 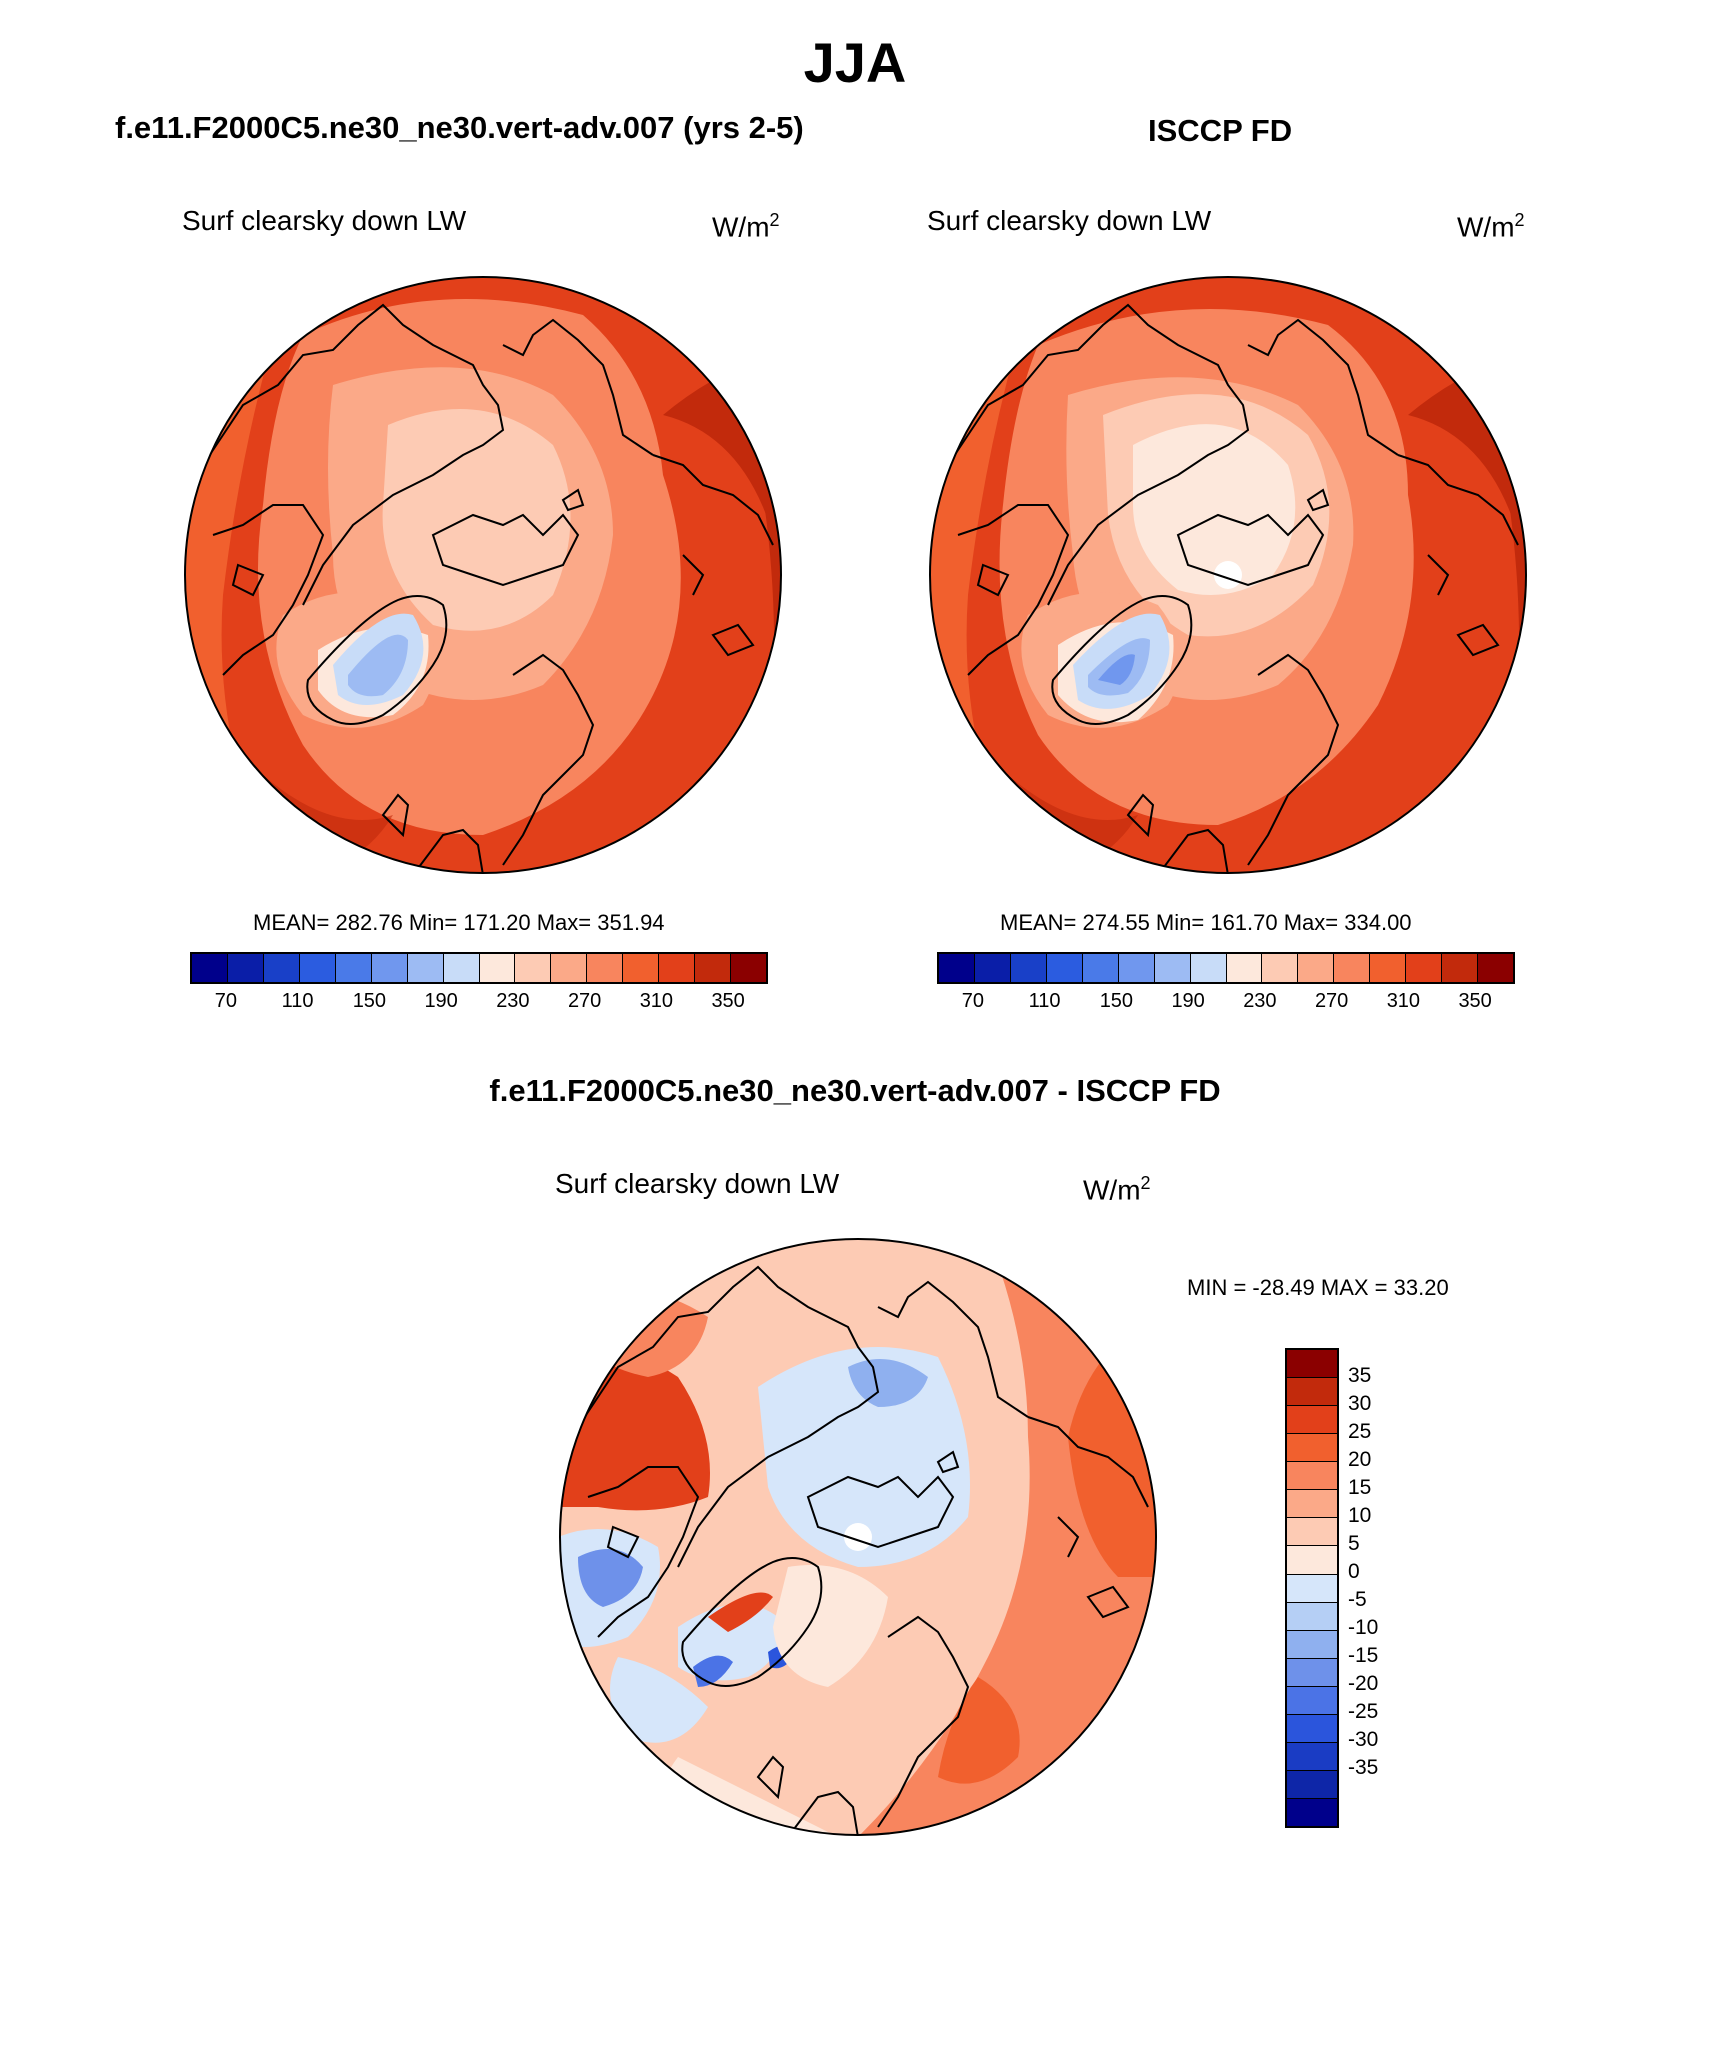 What do you see at coordinates (1363, 1767) in the screenshot?
I see `colorbar-tick-label: -35` at bounding box center [1363, 1767].